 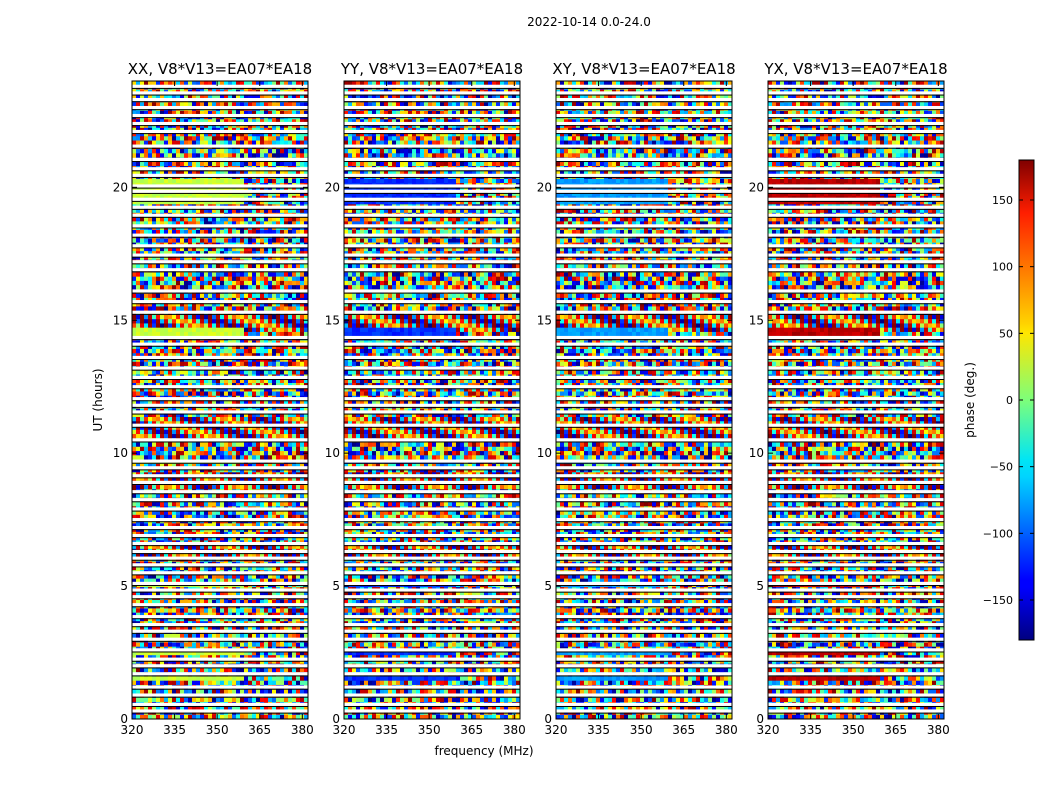 I want to click on colorbar-tick-label: −50, so click(x=1001, y=467).